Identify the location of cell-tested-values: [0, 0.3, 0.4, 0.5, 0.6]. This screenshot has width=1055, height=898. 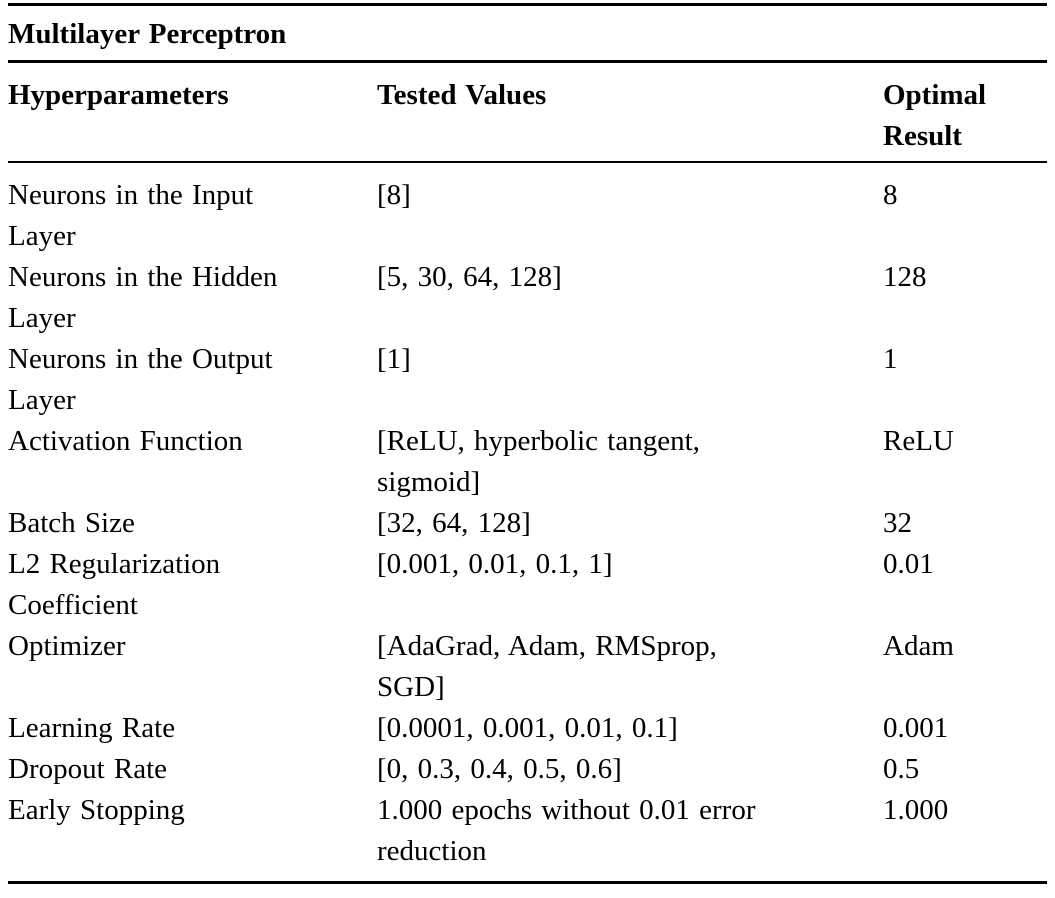
(499, 769).